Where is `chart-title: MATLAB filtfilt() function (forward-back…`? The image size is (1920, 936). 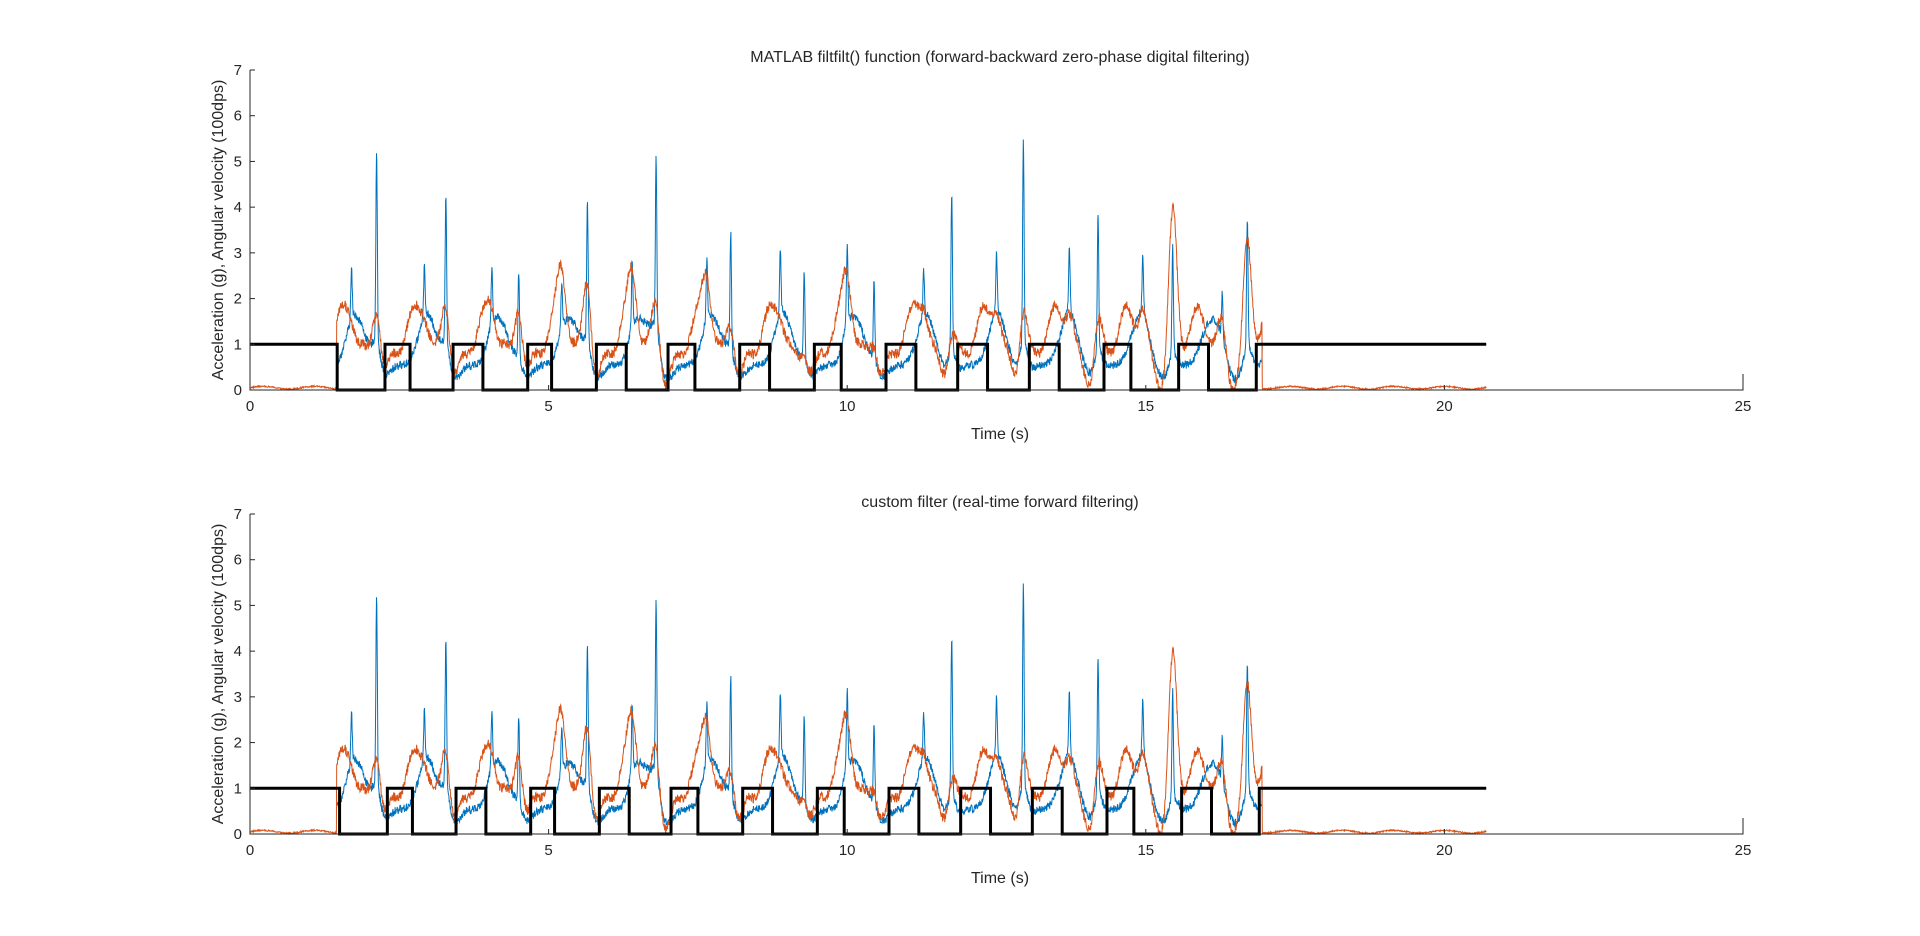
chart-title: MATLAB filtfilt() function (forward-back… is located at coordinates (999, 57).